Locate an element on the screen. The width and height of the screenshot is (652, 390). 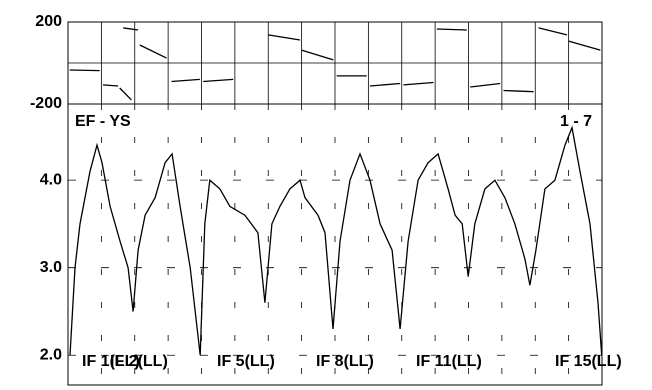
y-tick-label: 3.0 is located at coordinates (51, 267).